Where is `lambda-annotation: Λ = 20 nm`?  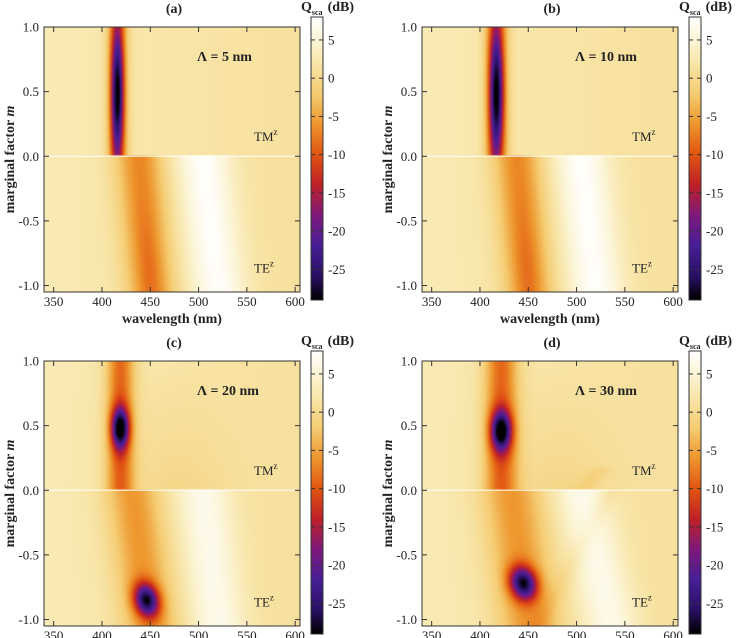
lambda-annotation: Λ = 20 nm is located at coordinates (228, 391).